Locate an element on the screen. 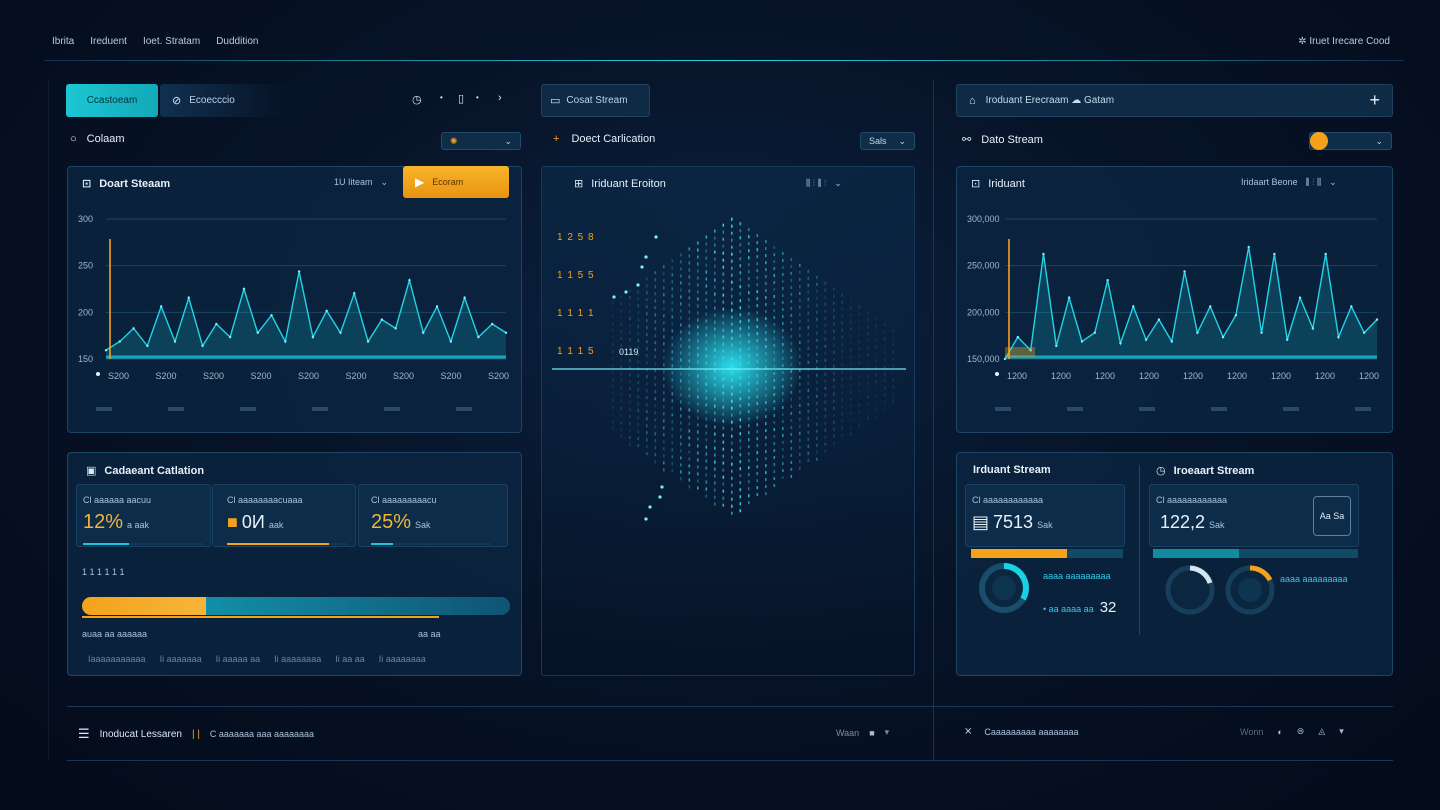 This screenshot has height=810, width=1440. add-icon: + is located at coordinates (1374, 100).